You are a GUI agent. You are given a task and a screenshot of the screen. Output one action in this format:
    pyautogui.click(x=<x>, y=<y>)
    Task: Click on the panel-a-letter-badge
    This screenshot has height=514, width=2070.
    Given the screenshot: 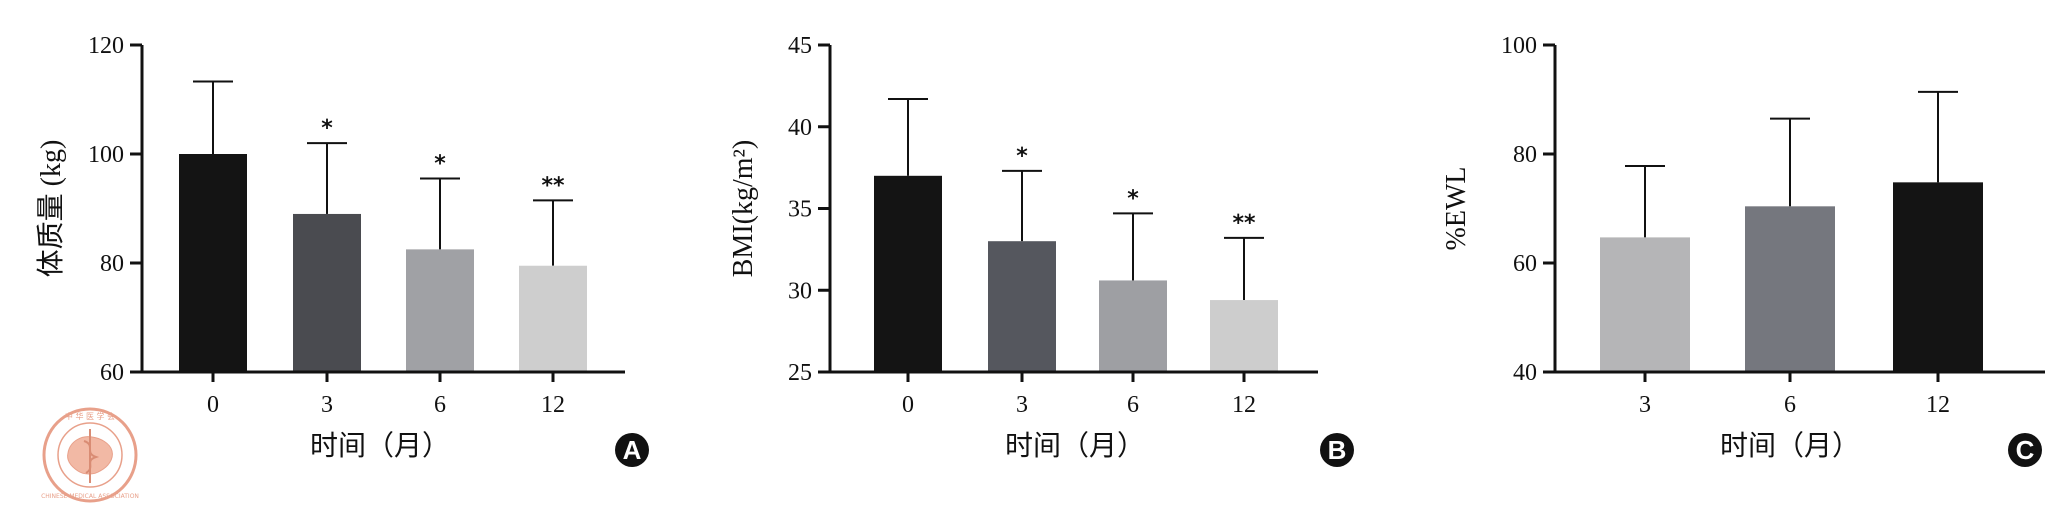 What is the action you would take?
    pyautogui.click(x=632, y=450)
    